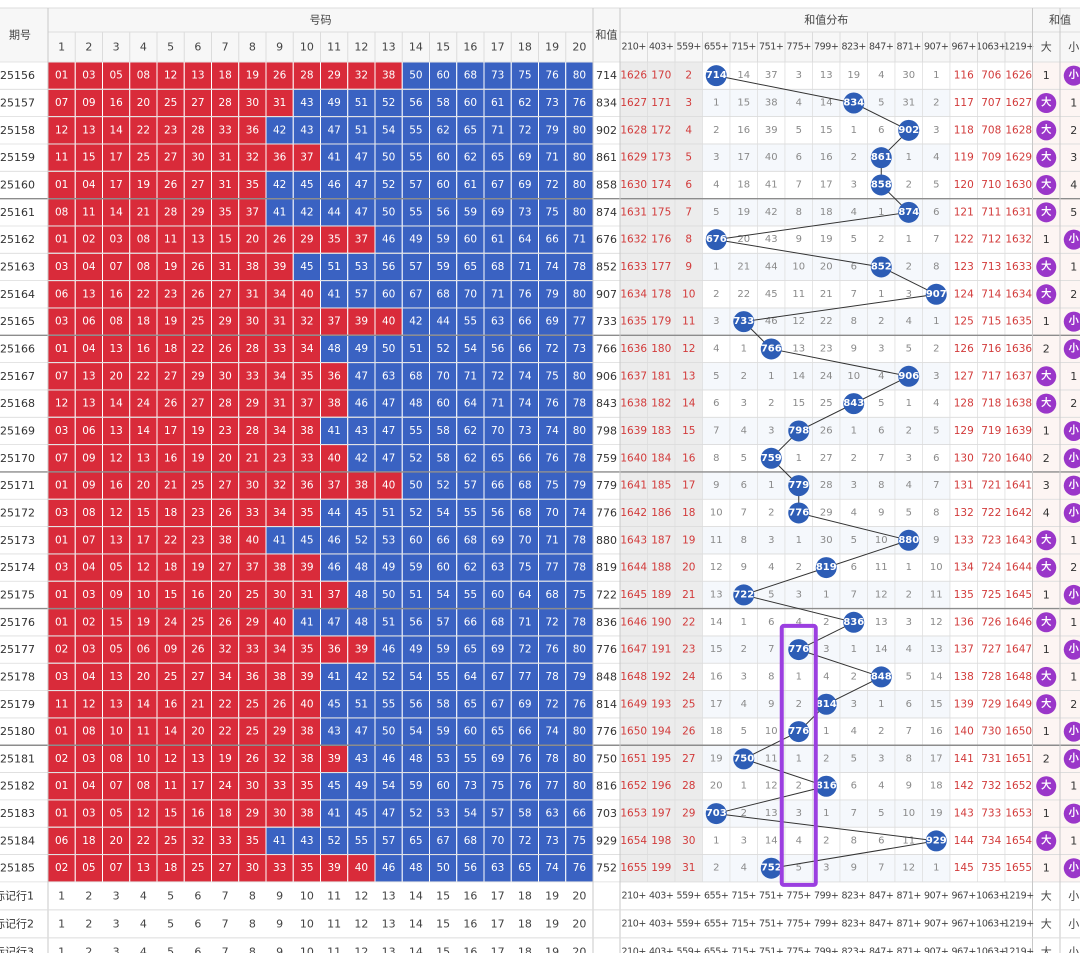 This screenshot has width=1080, height=953. I want to click on sum-value: 848, so click(606, 676).